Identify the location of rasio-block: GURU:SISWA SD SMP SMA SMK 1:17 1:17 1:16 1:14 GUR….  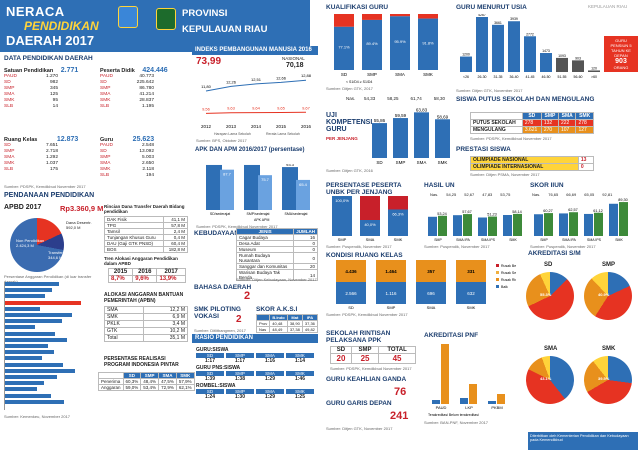
(257, 373).